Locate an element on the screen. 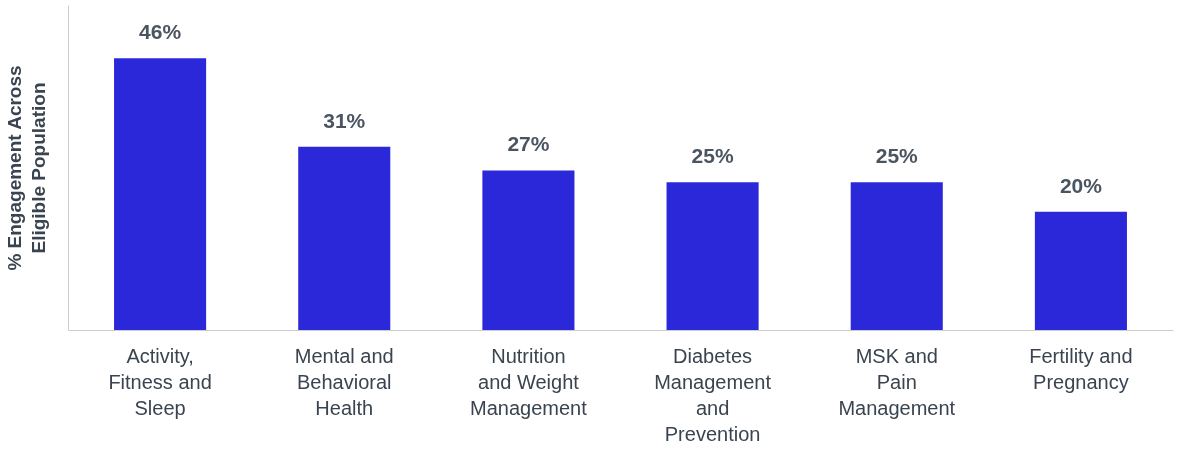 This screenshot has height=449, width=1178. data-label: 27% is located at coordinates (528, 144).